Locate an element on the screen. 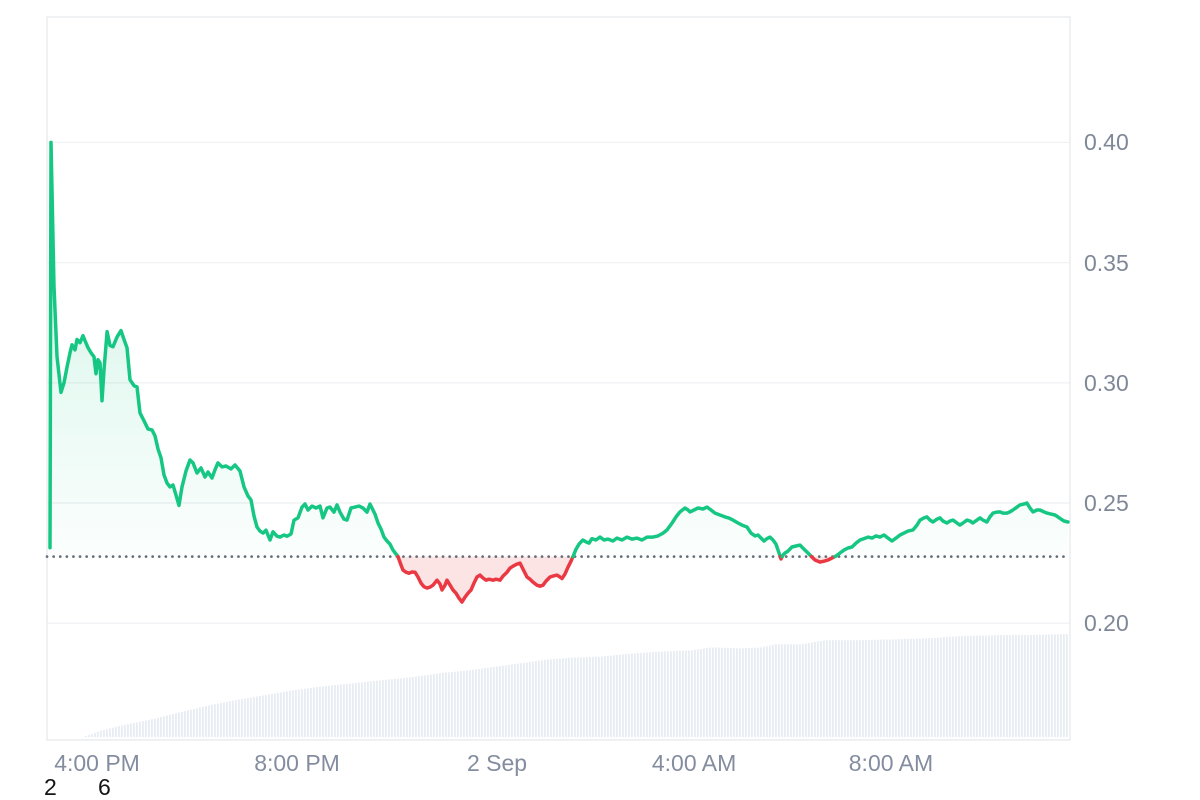  y-tick-label-0.30: 0.30 is located at coordinates (1106, 382).